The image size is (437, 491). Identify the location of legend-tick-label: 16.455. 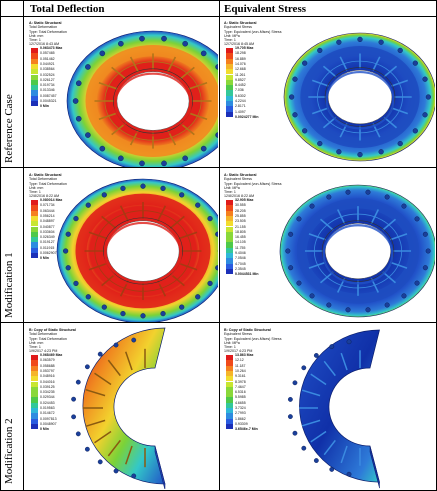
(240, 237).